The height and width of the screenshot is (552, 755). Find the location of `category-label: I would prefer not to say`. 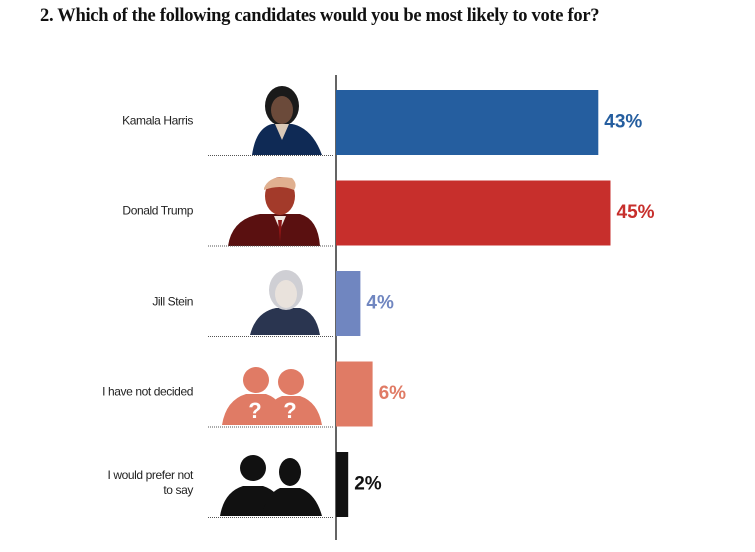

category-label: I would prefer not to say is located at coordinates (150, 482).